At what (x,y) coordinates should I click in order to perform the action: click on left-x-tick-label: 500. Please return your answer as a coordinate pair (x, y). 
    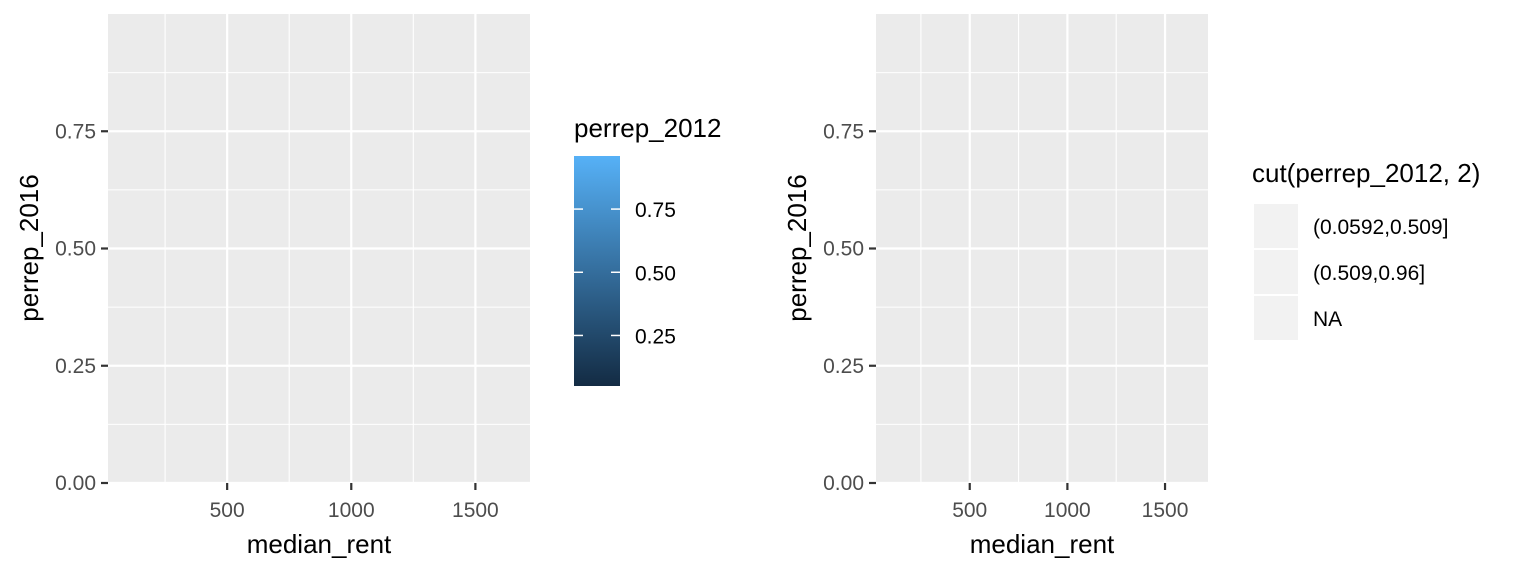
    Looking at the image, I should click on (227, 510).